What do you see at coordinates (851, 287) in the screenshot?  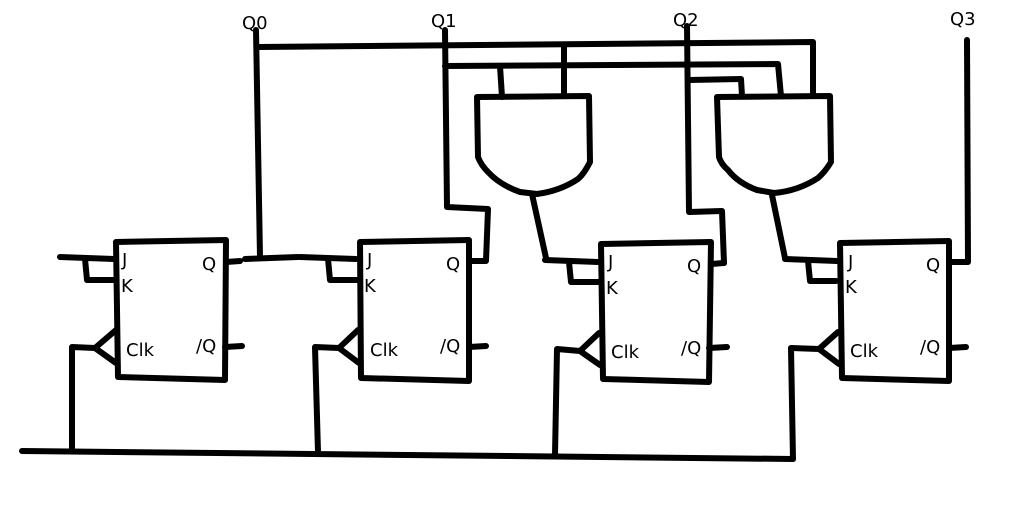 I see `flip-flop-3-k-label: K` at bounding box center [851, 287].